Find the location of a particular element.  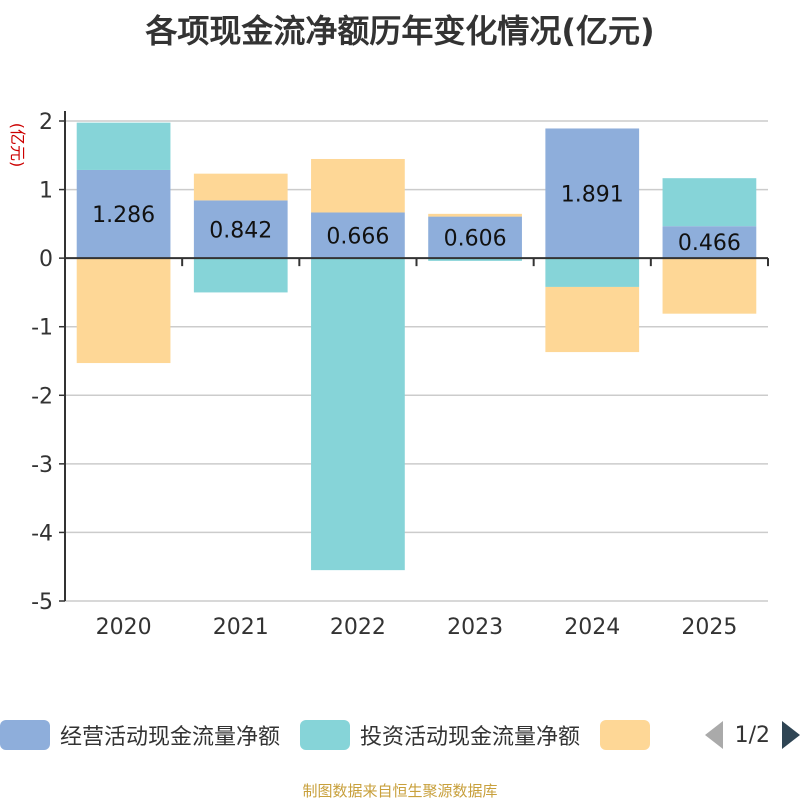

legend-page-indicator: 1/2 is located at coordinates (752, 735).